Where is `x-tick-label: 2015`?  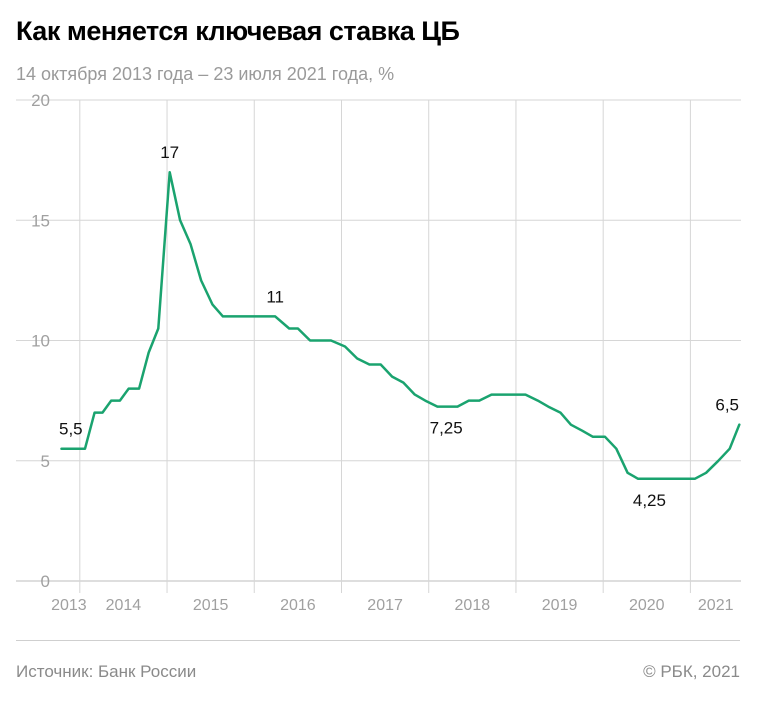 x-tick-label: 2015 is located at coordinates (211, 605).